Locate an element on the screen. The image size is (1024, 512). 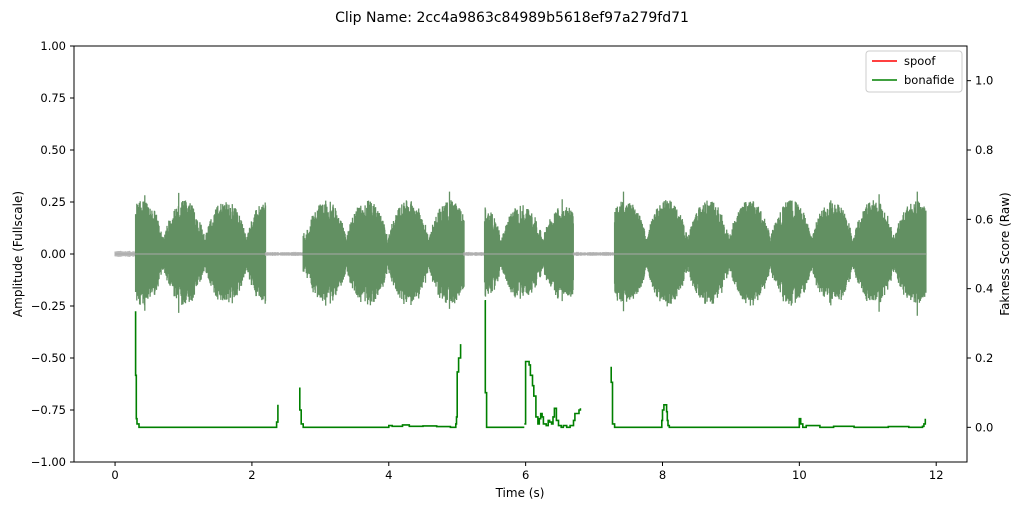
y-axis-left-label: Amplitude (Fullscale) is located at coordinates (18, 254).